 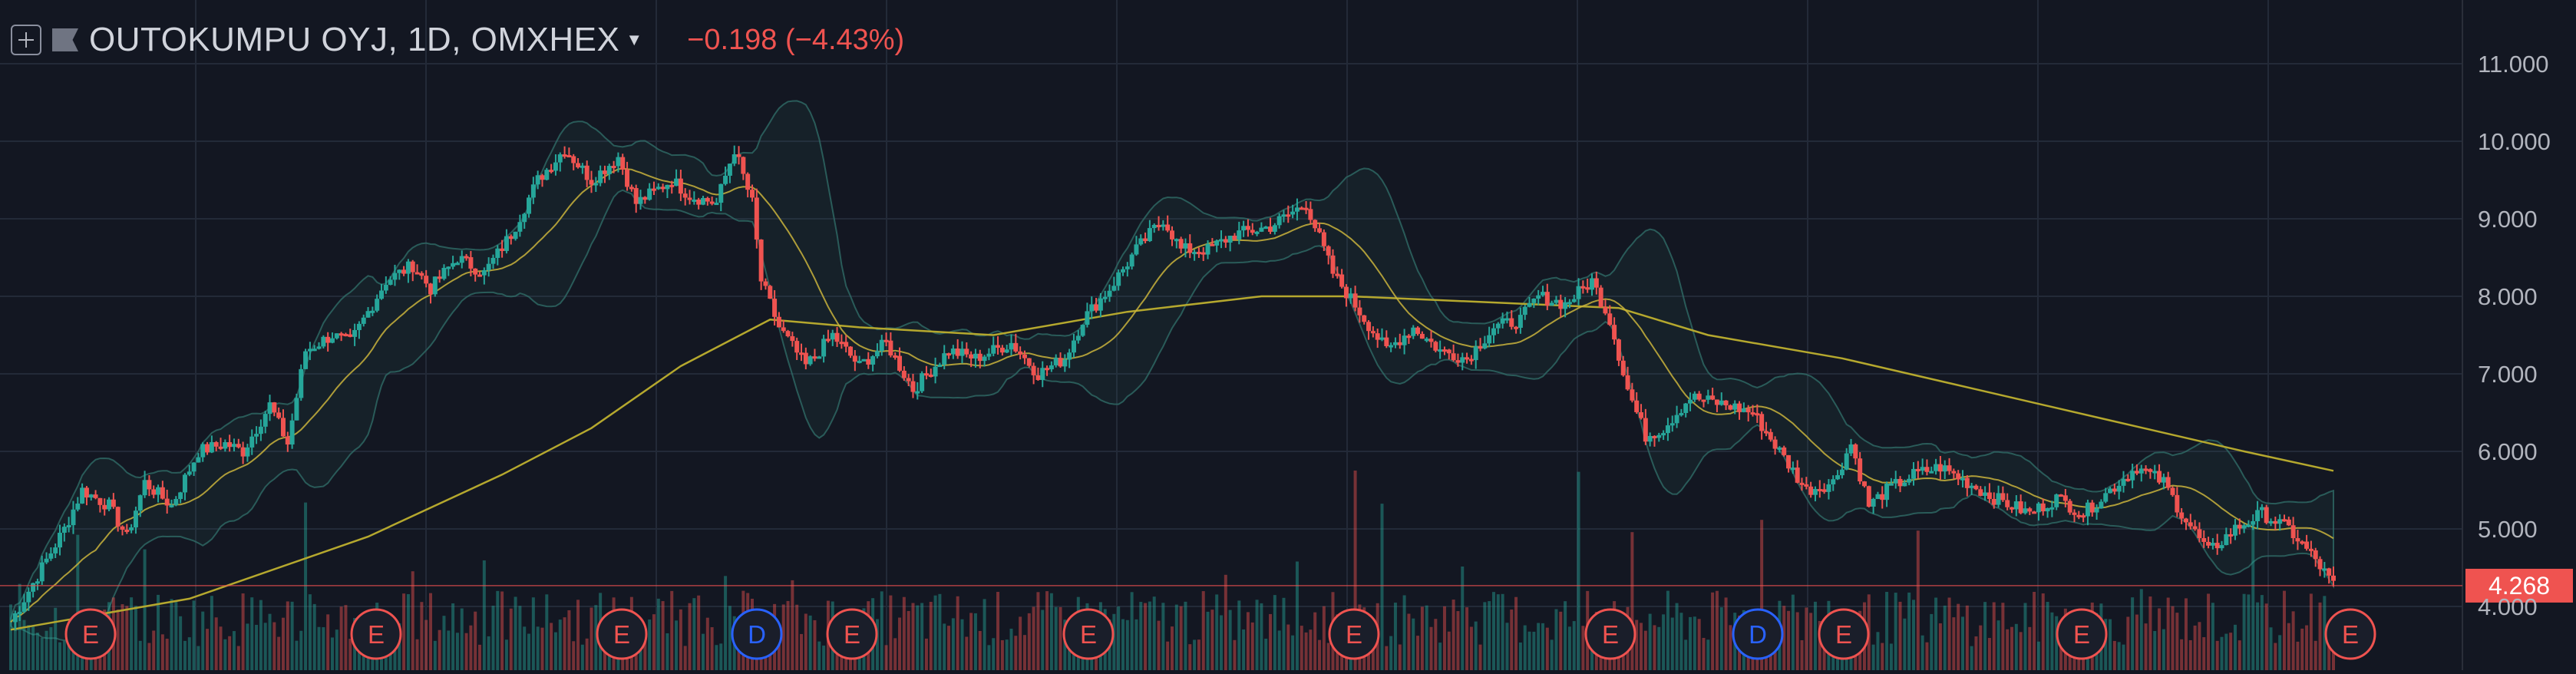 I want to click on price-tick-label: 10.000, so click(x=2514, y=141).